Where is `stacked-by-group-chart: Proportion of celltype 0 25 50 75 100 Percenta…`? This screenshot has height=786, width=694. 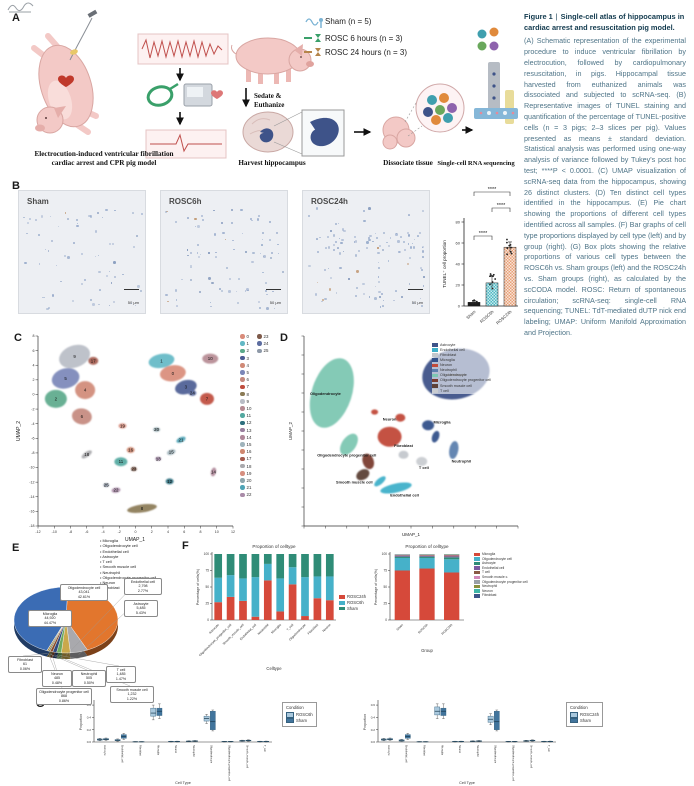
stacked-by-group-chart: Proportion of celltype 0 25 50 75 100 Percenta… is located at coordinates (419, 598).